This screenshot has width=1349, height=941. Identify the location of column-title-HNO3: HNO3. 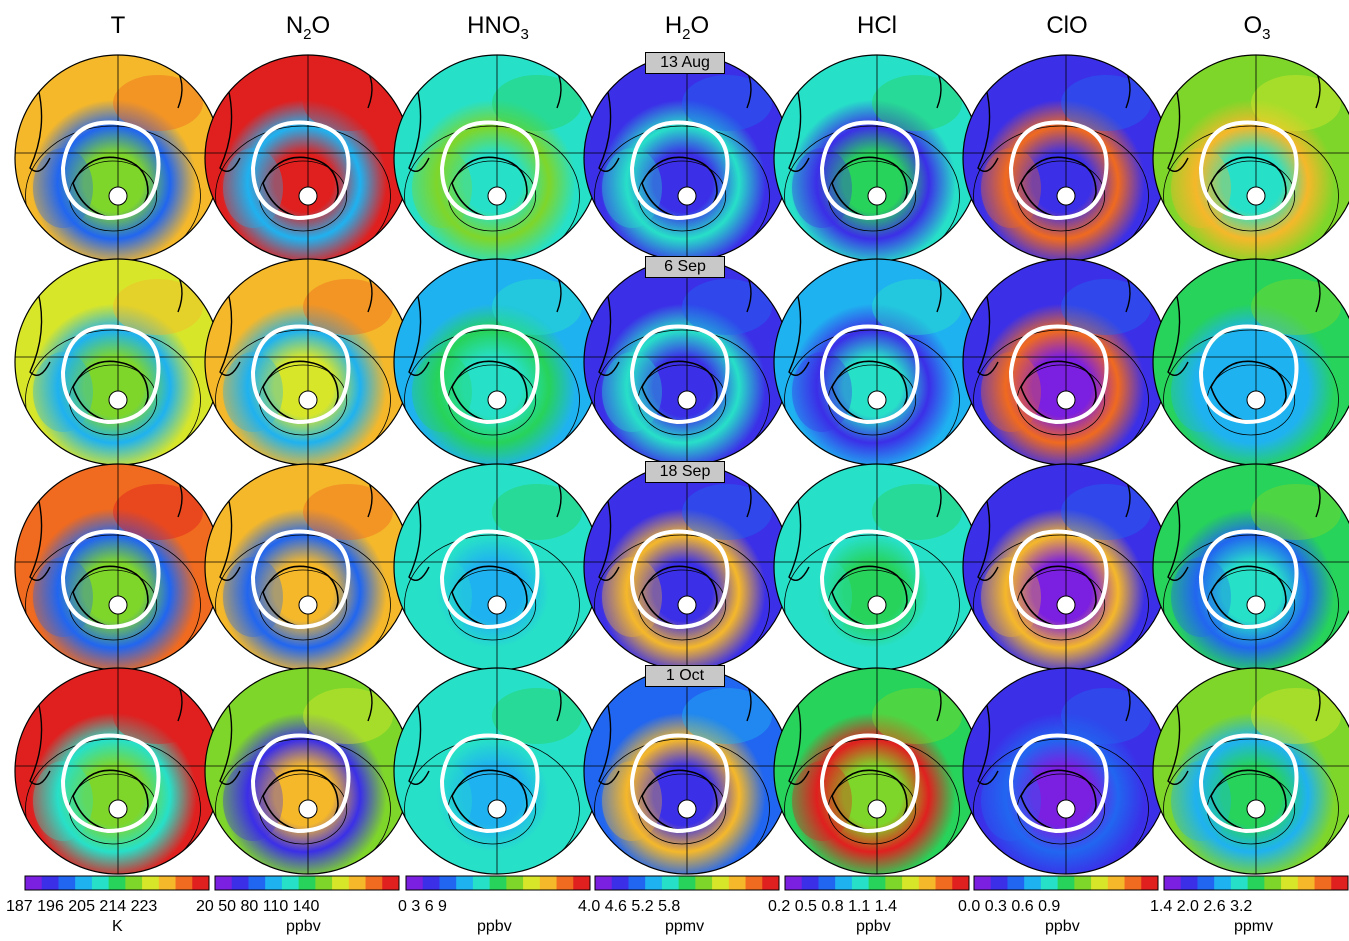
(498, 27).